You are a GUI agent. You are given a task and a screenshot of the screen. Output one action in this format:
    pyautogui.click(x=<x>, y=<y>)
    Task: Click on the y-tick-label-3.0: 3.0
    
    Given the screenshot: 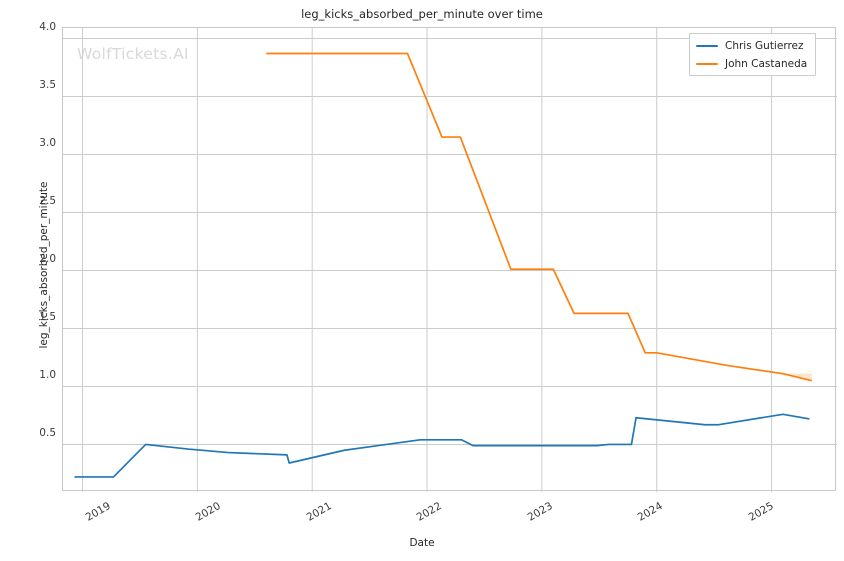 What is the action you would take?
    pyautogui.click(x=47, y=143)
    